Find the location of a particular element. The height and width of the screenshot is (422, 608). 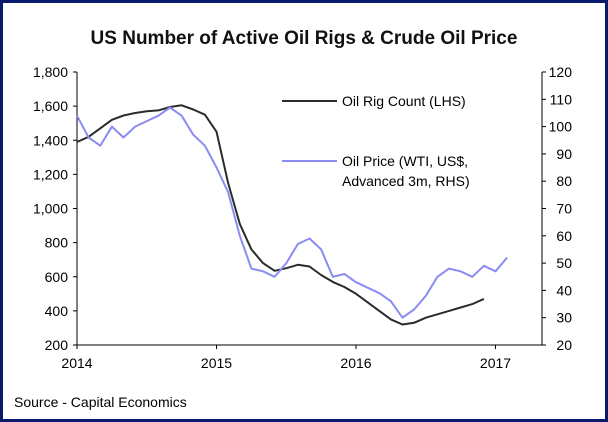

left-tick-label: 200 is located at coordinates (57, 345).